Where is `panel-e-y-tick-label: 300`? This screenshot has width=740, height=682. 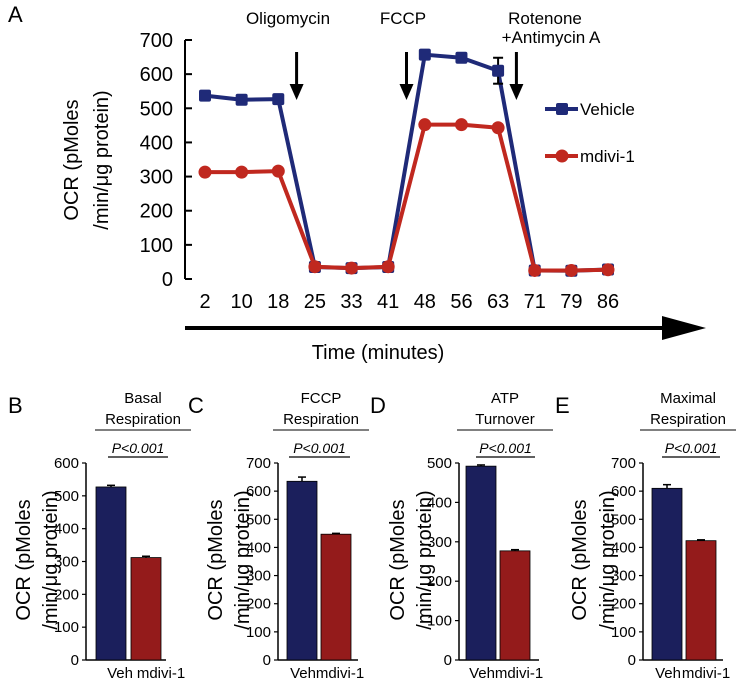 panel-e-y-tick-label: 300 is located at coordinates (623, 576).